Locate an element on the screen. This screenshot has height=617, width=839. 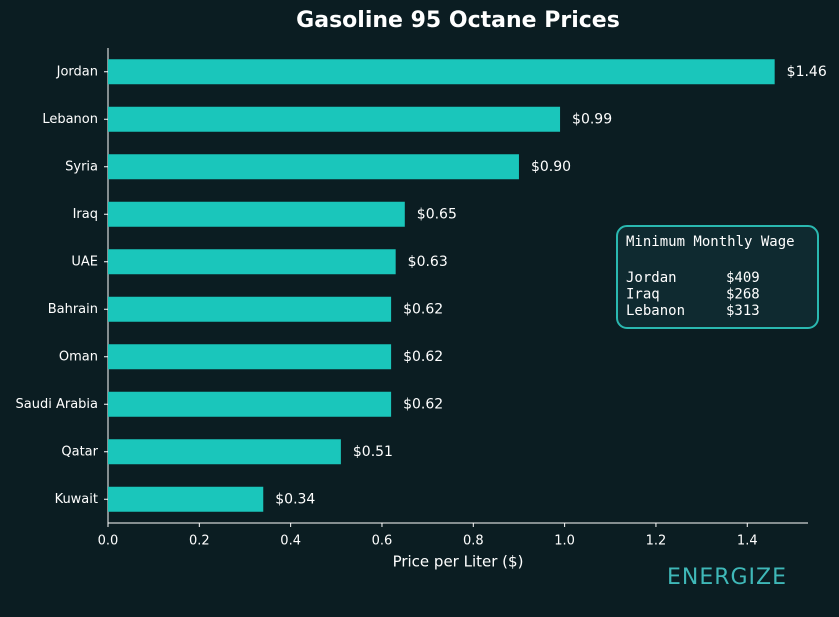
value-label: $1.46 is located at coordinates (807, 72).